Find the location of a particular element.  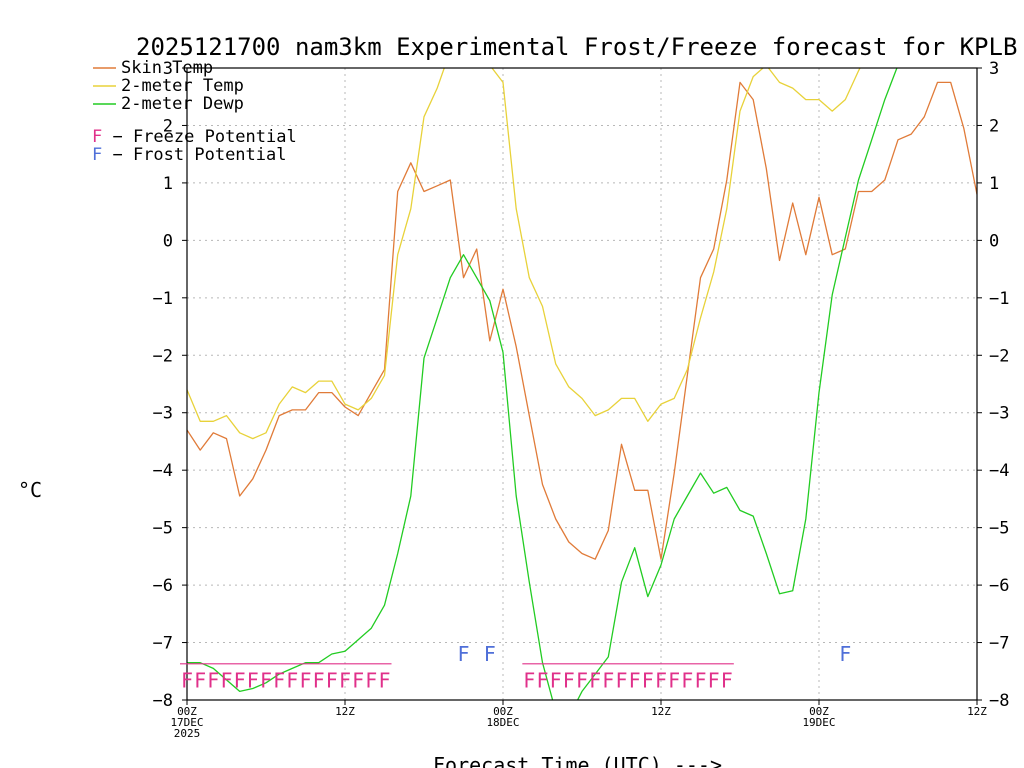

y-tick-label-left: −3 is located at coordinates (163, 414).